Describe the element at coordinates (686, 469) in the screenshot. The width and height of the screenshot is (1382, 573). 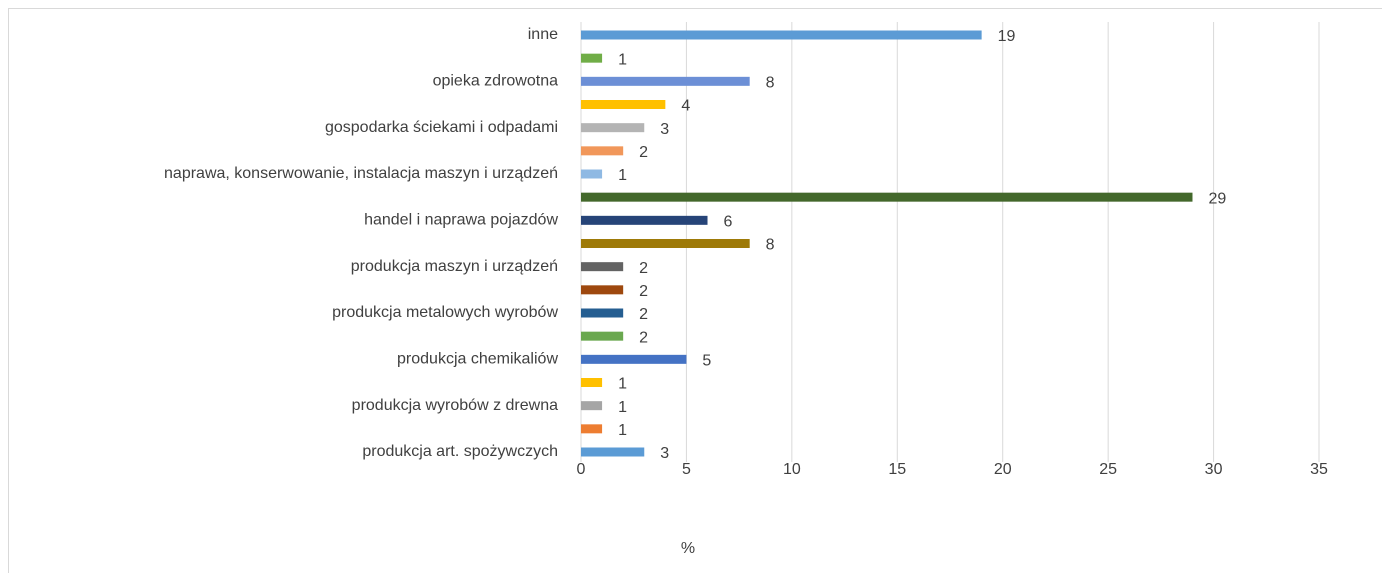
I see `x-tick-label: 5` at that location.